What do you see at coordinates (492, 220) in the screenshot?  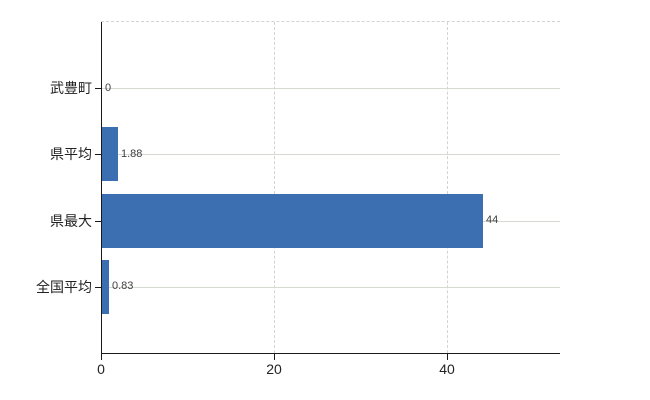 I see `bar-value-label: 44` at bounding box center [492, 220].